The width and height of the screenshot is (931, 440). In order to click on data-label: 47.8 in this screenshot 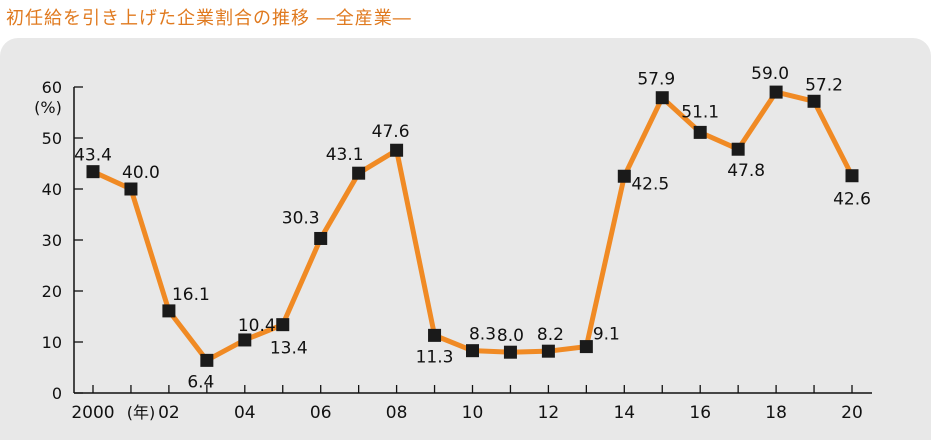, I will do `click(746, 171)`.